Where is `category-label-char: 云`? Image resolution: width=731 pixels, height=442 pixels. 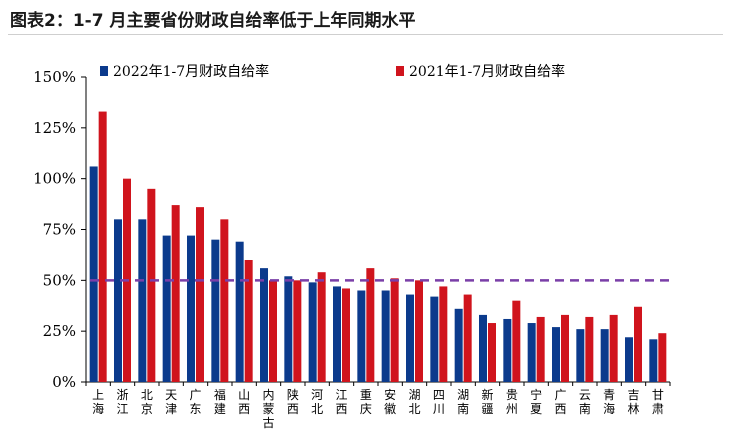
category-label-char: 云 is located at coordinates (585, 395).